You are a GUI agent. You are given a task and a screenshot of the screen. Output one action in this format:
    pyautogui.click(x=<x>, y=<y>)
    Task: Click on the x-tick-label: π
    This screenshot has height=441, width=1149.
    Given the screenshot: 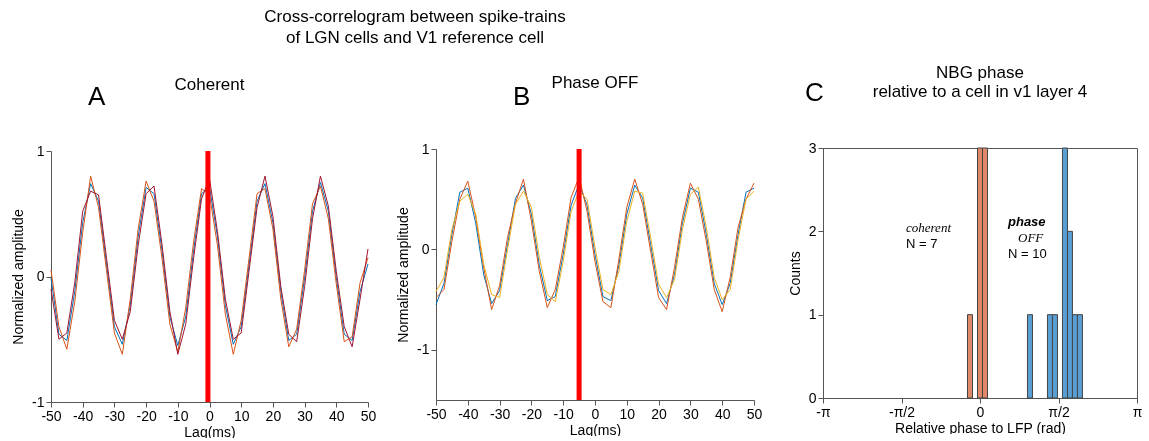 What is the action you would take?
    pyautogui.click(x=1137, y=411)
    